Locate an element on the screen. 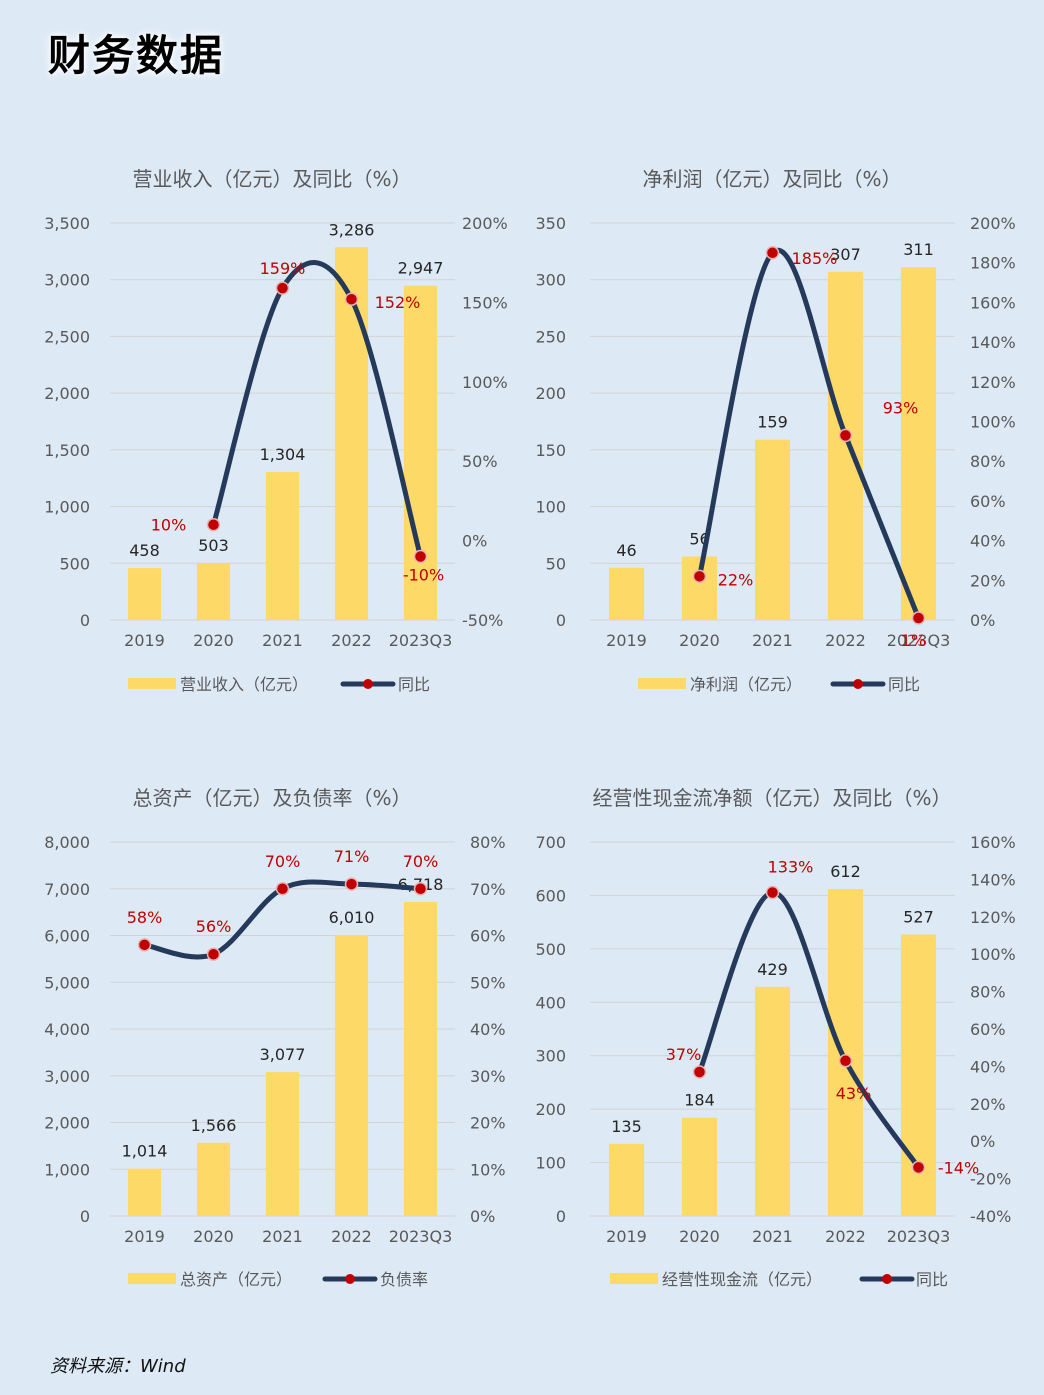 The height and width of the screenshot is (1395, 1044). chart-4-left-tick: 600 is located at coordinates (550, 895).